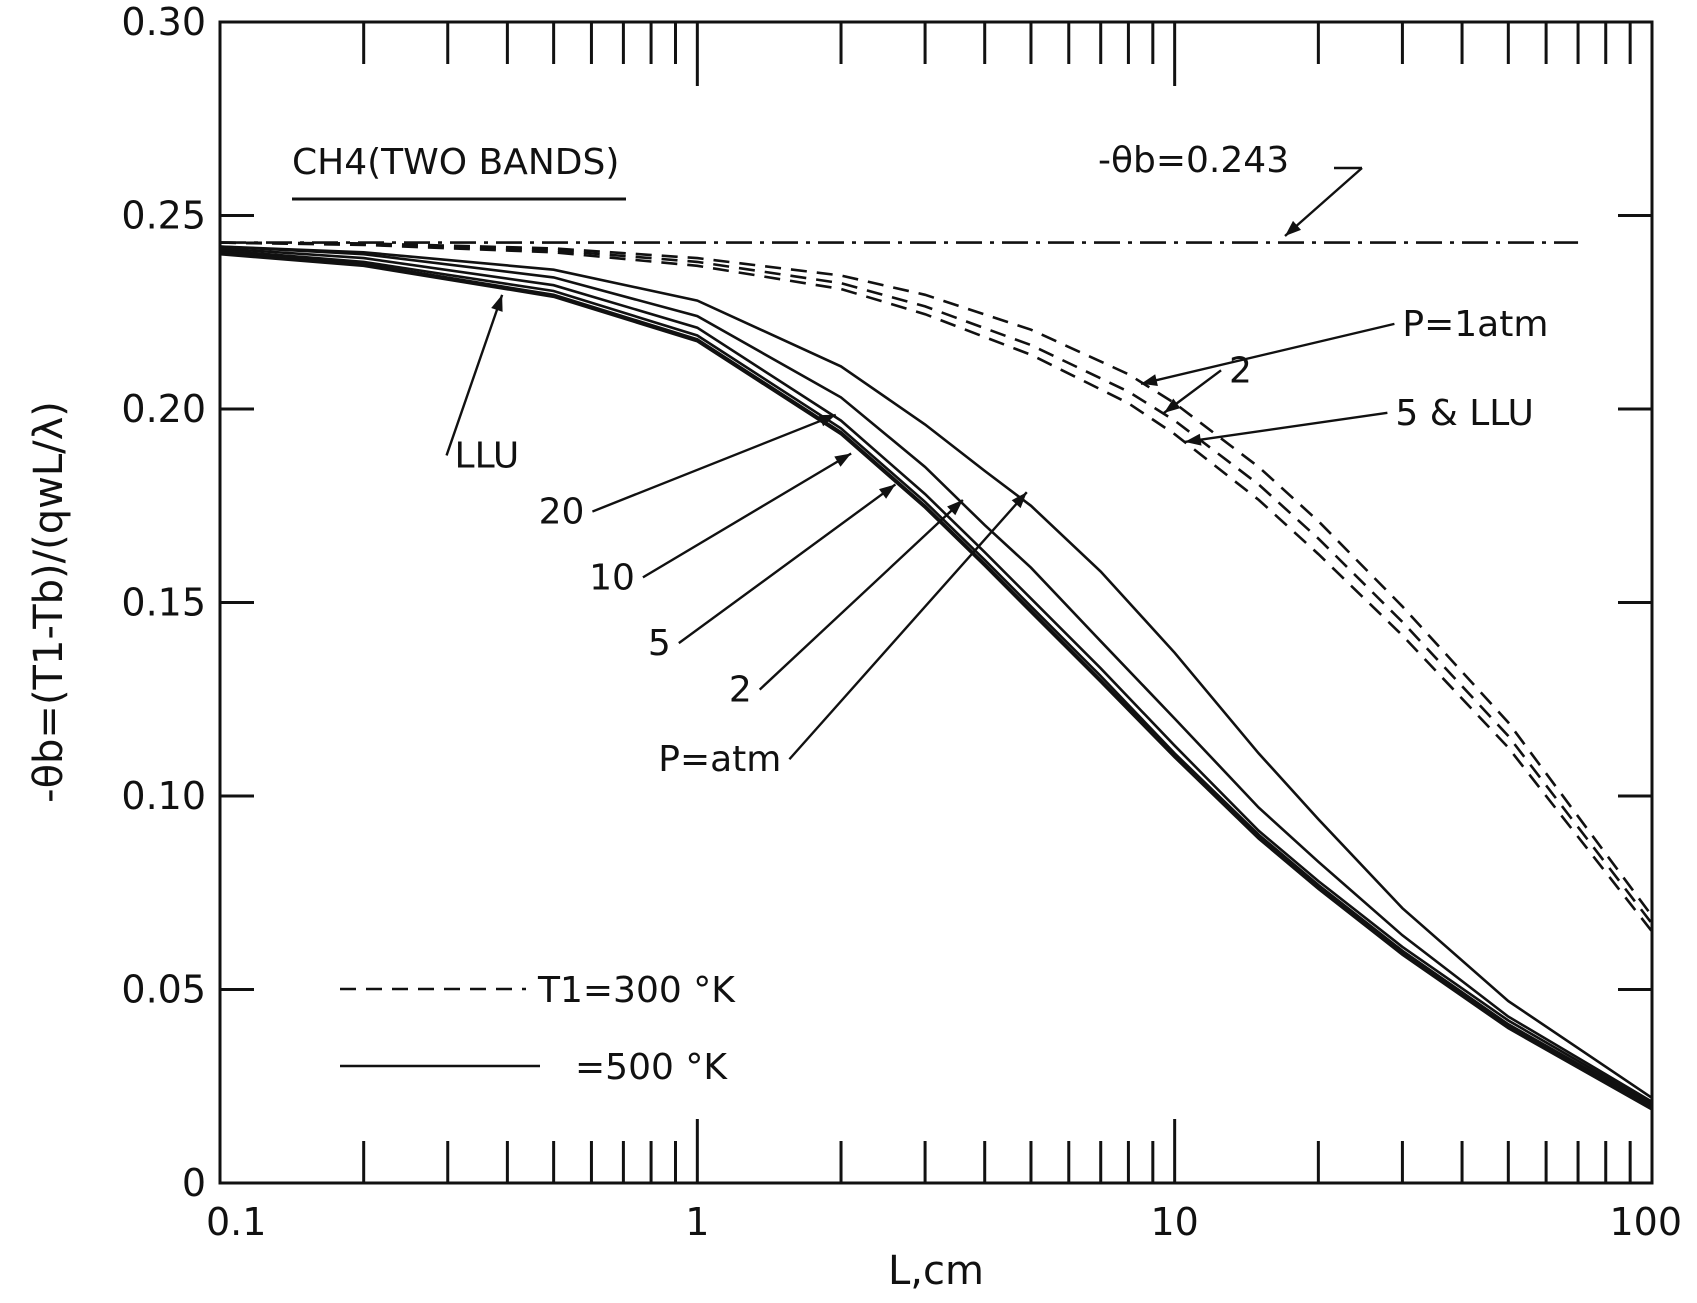 The width and height of the screenshot is (1697, 1303). I want to click on chart-title: CH4(TWO BANDS), so click(455, 162).